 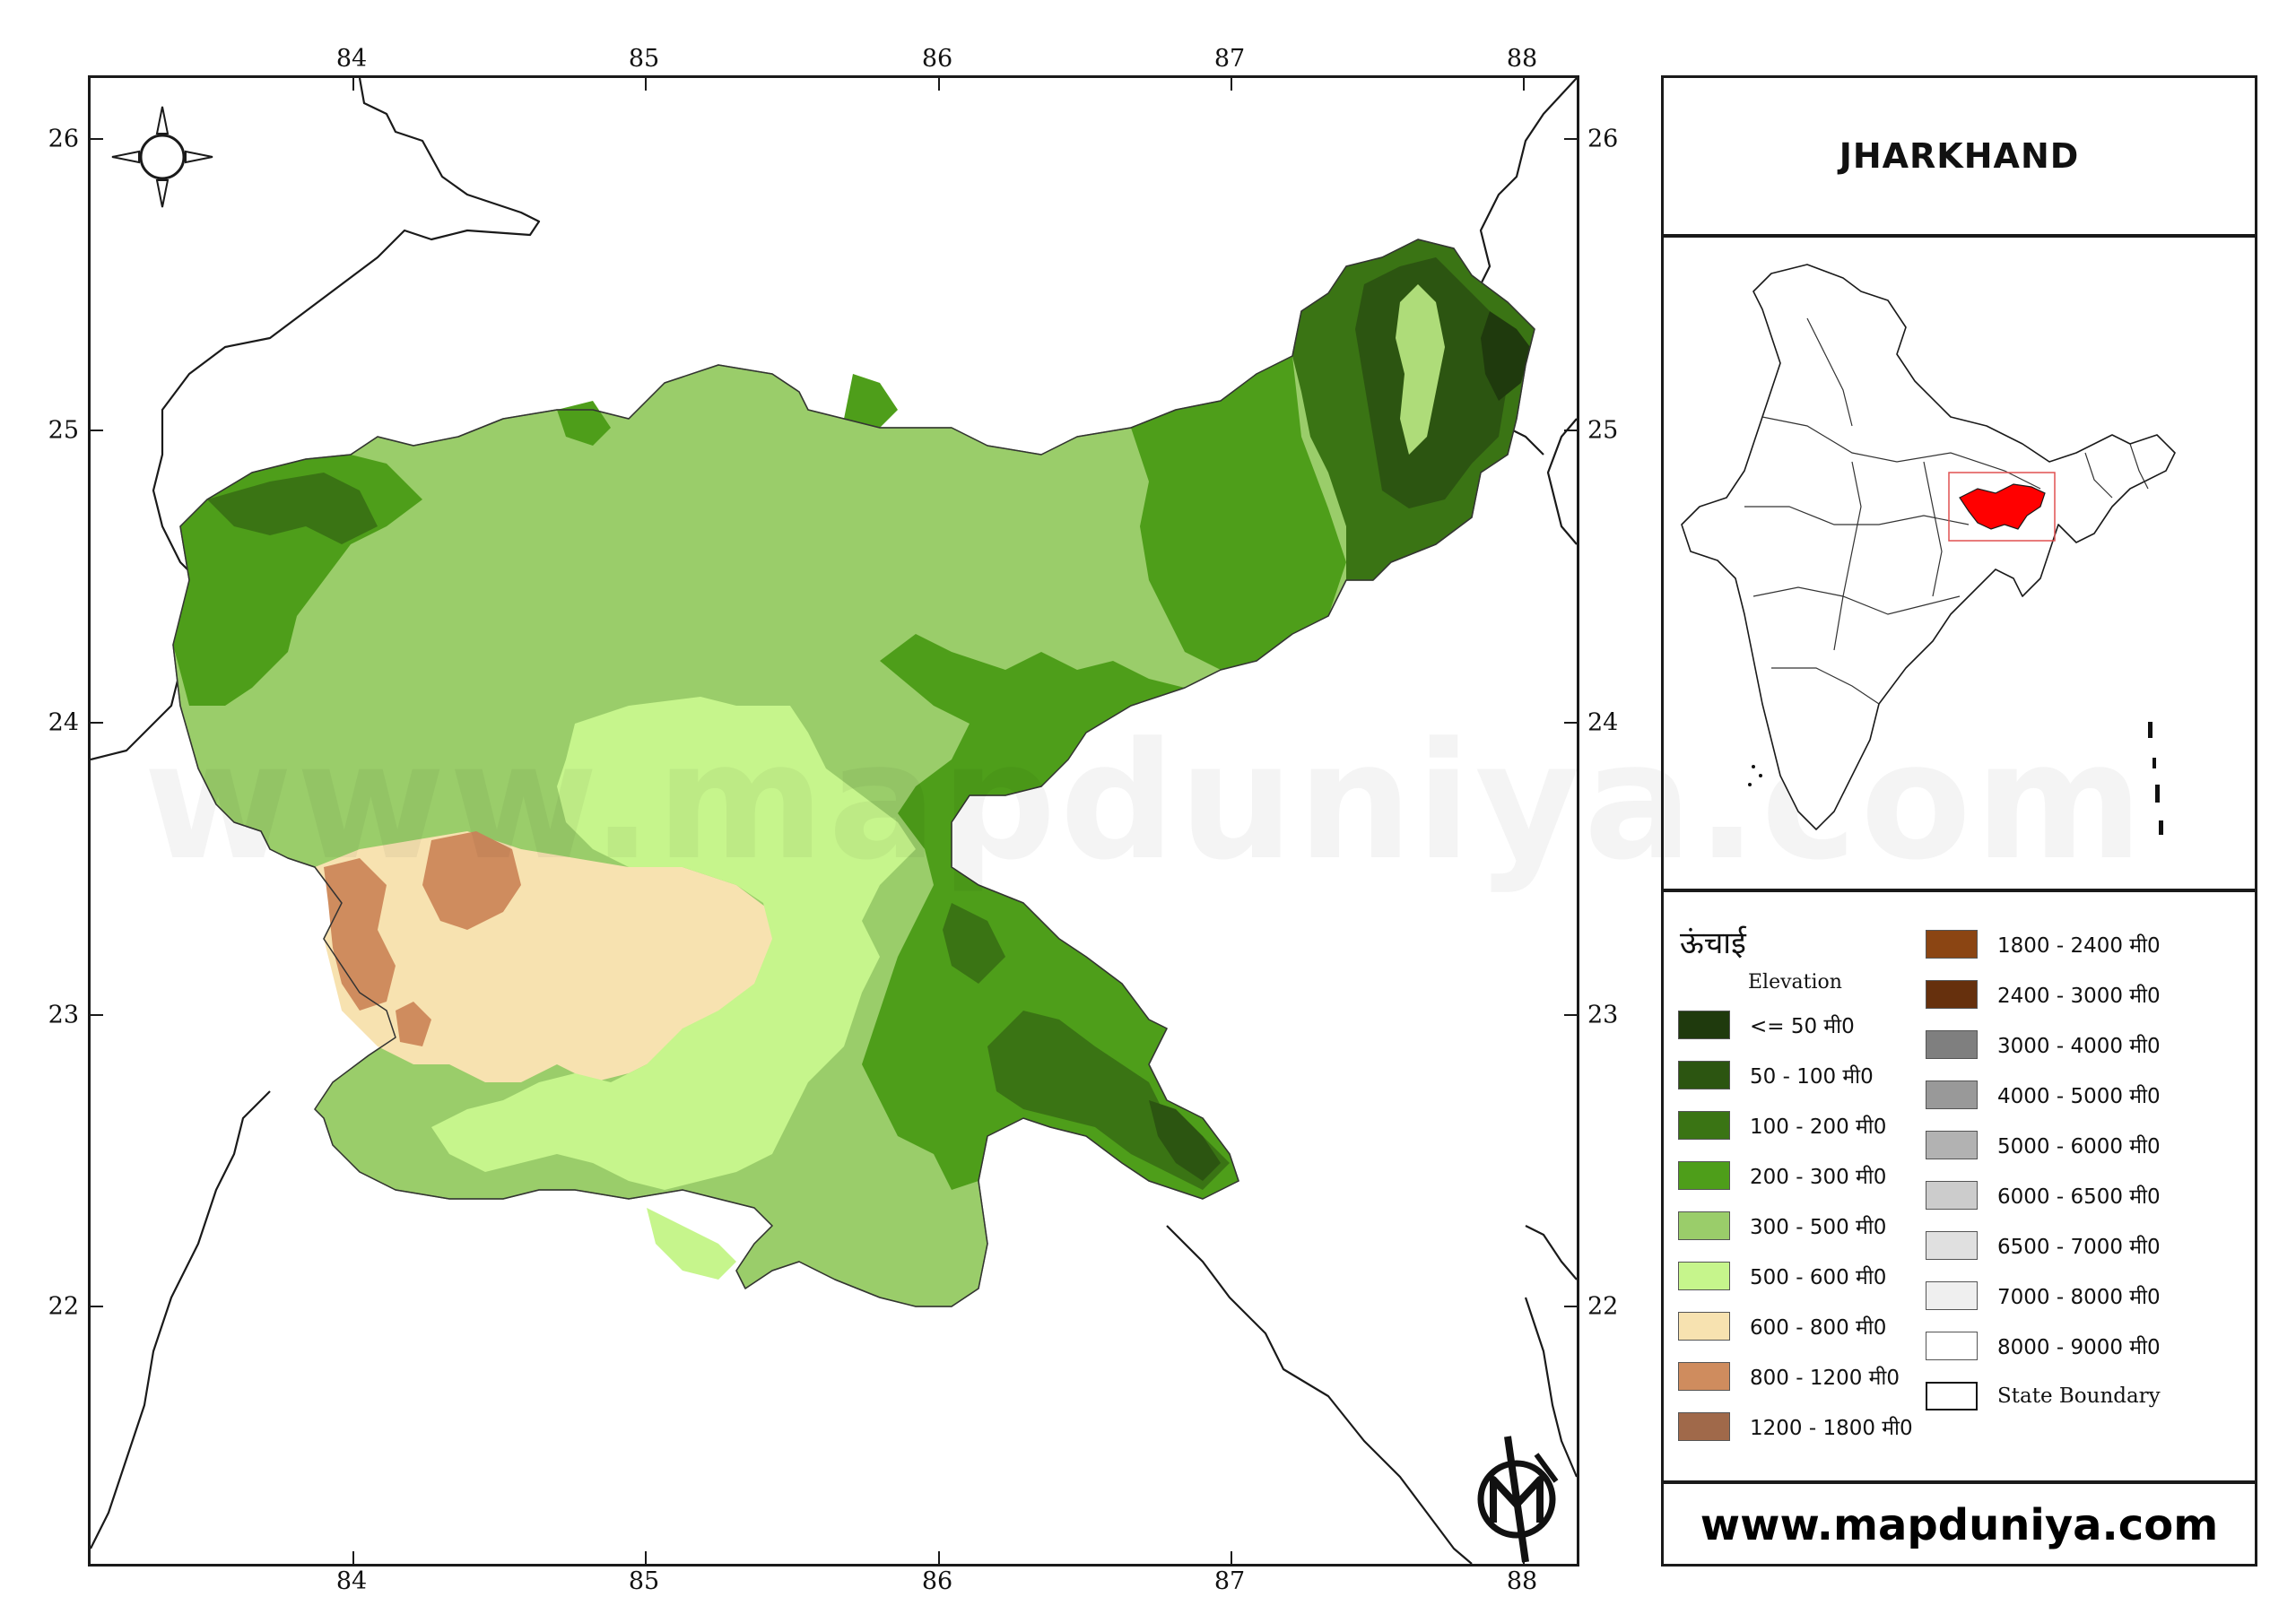 What do you see at coordinates (1802, 1026) in the screenshot?
I see `legend-label: <= 50 मी0` at bounding box center [1802, 1026].